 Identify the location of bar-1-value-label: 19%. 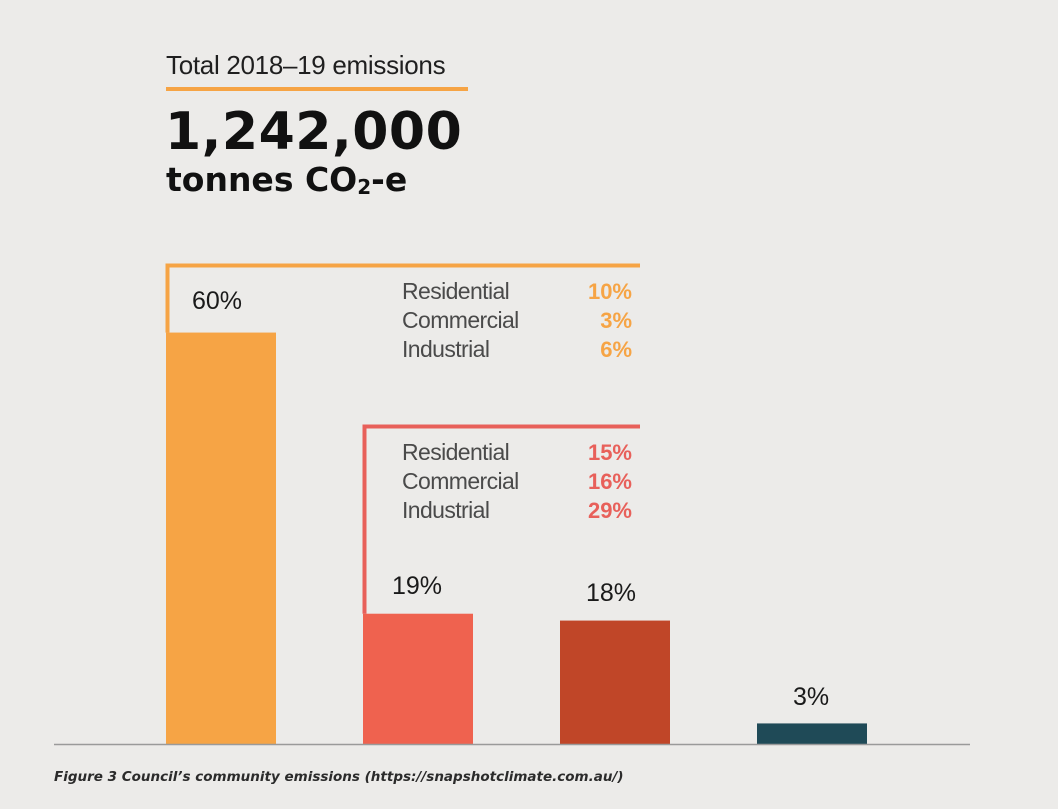
(417, 586).